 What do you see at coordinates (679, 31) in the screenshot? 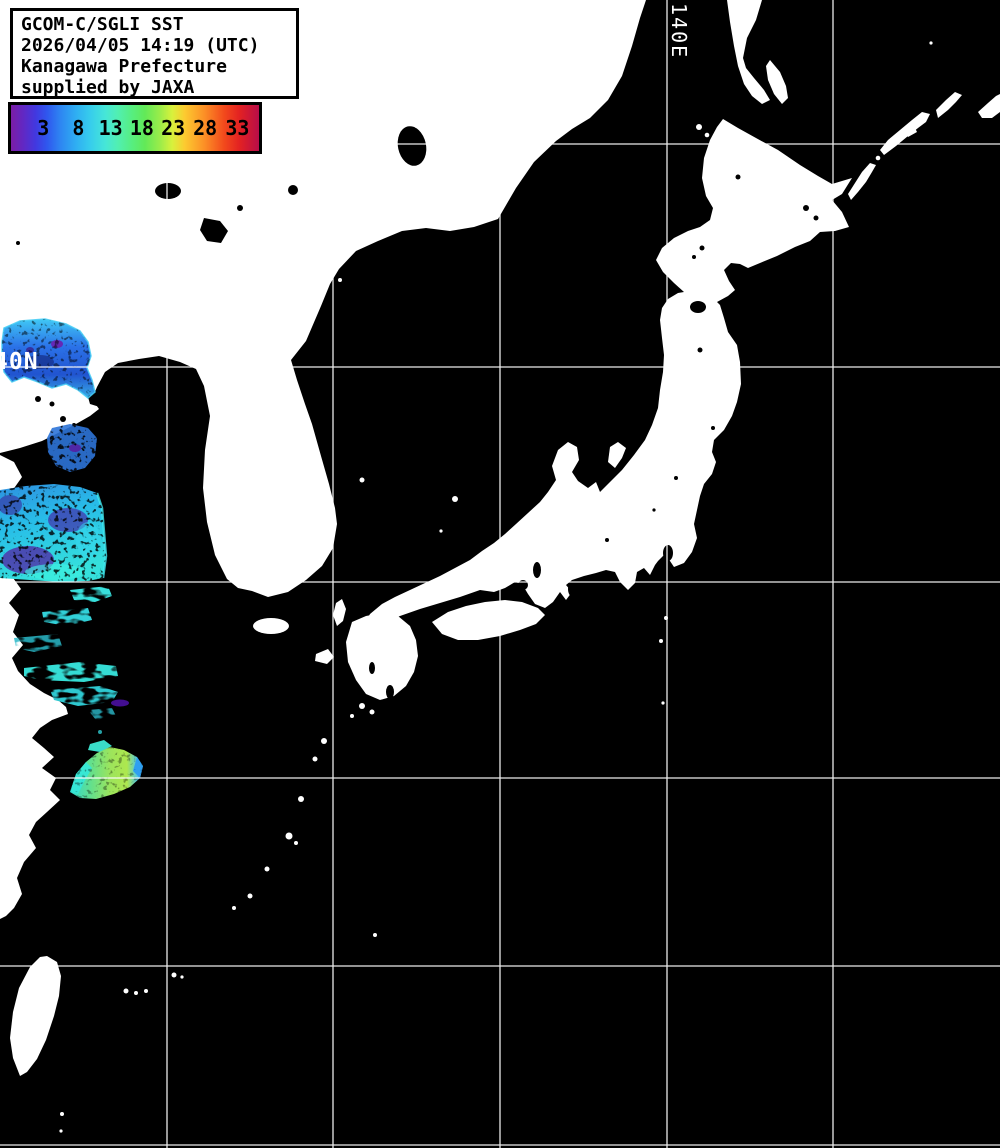
I see `longitude-label: 140E` at bounding box center [679, 31].